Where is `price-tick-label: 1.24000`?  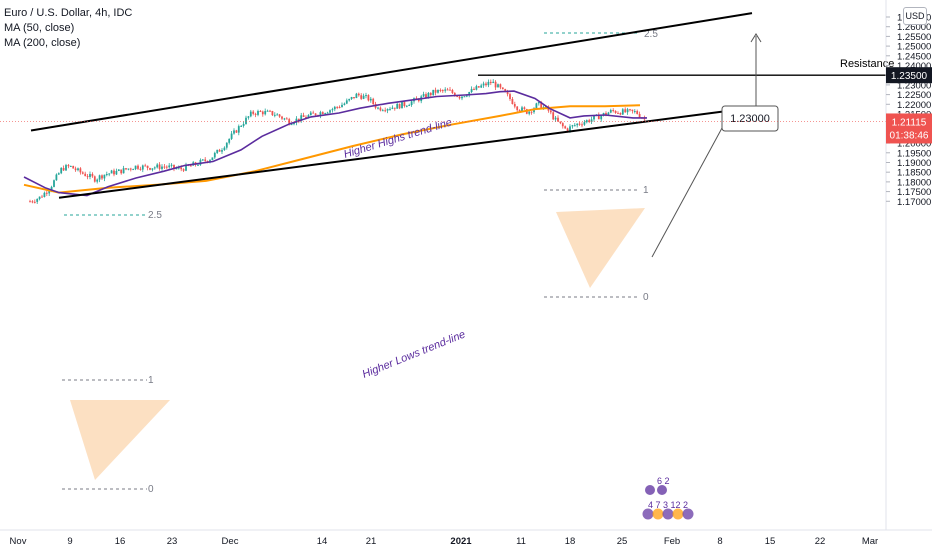
price-tick-label: 1.24000 is located at coordinates (914, 66).